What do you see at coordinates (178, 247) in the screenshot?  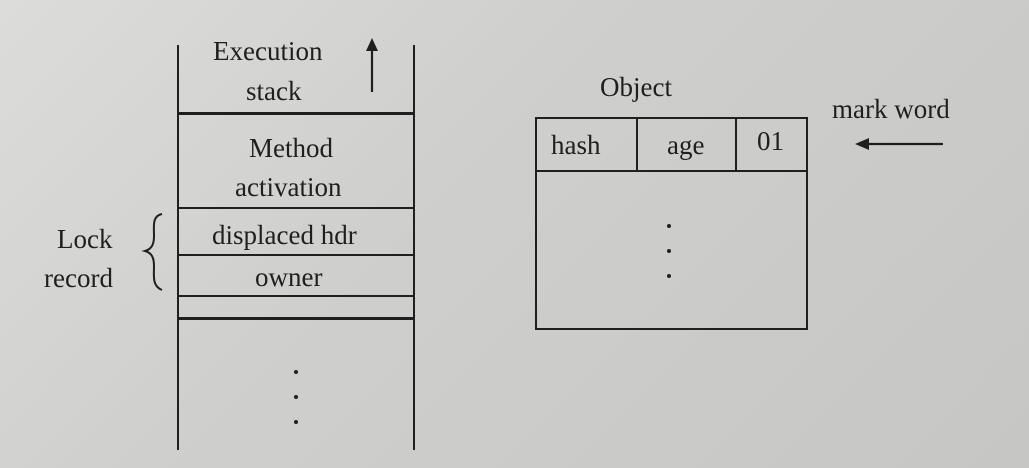 I see `stack-left-wall` at bounding box center [178, 247].